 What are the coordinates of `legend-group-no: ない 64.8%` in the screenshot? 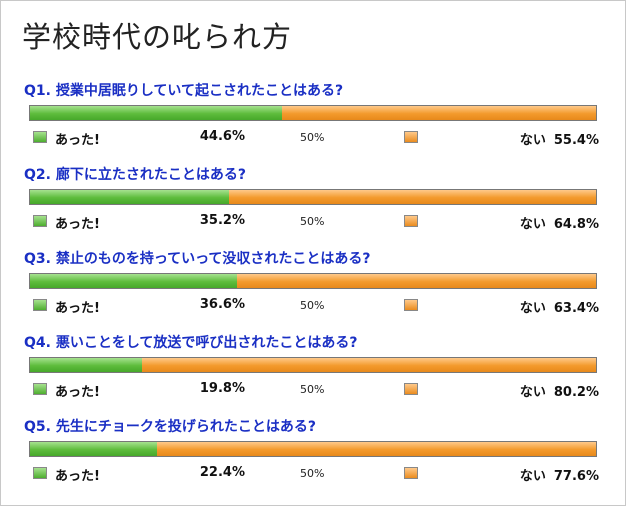 It's located at (559, 222).